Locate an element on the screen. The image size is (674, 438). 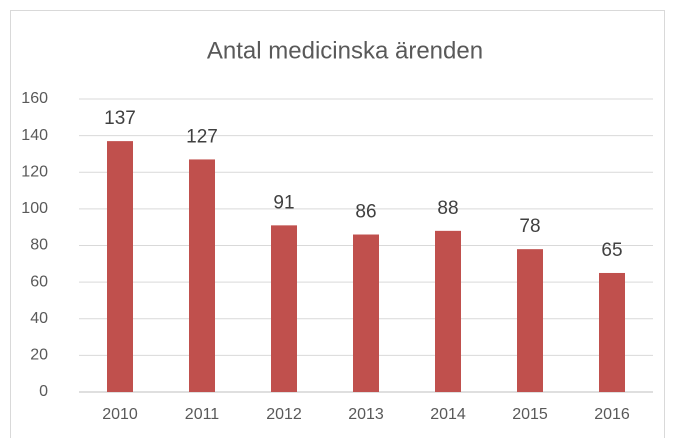
x-tick-label: 2015 is located at coordinates (530, 414).